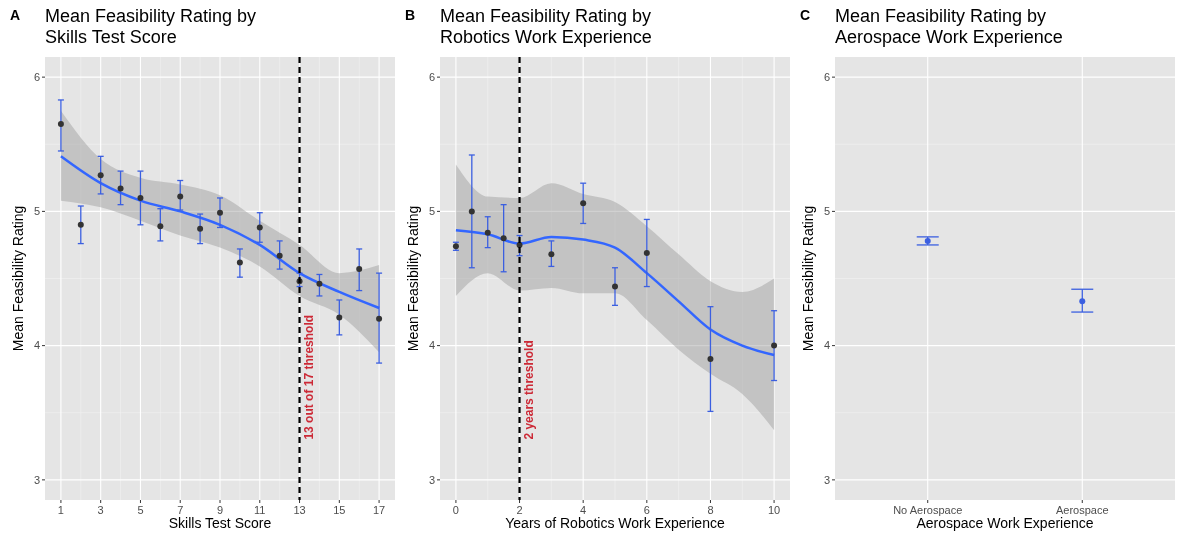 Image resolution: width=1177 pixels, height=533 pixels. What do you see at coordinates (180, 510) in the screenshot?
I see `x-tick-label: 7` at bounding box center [180, 510].